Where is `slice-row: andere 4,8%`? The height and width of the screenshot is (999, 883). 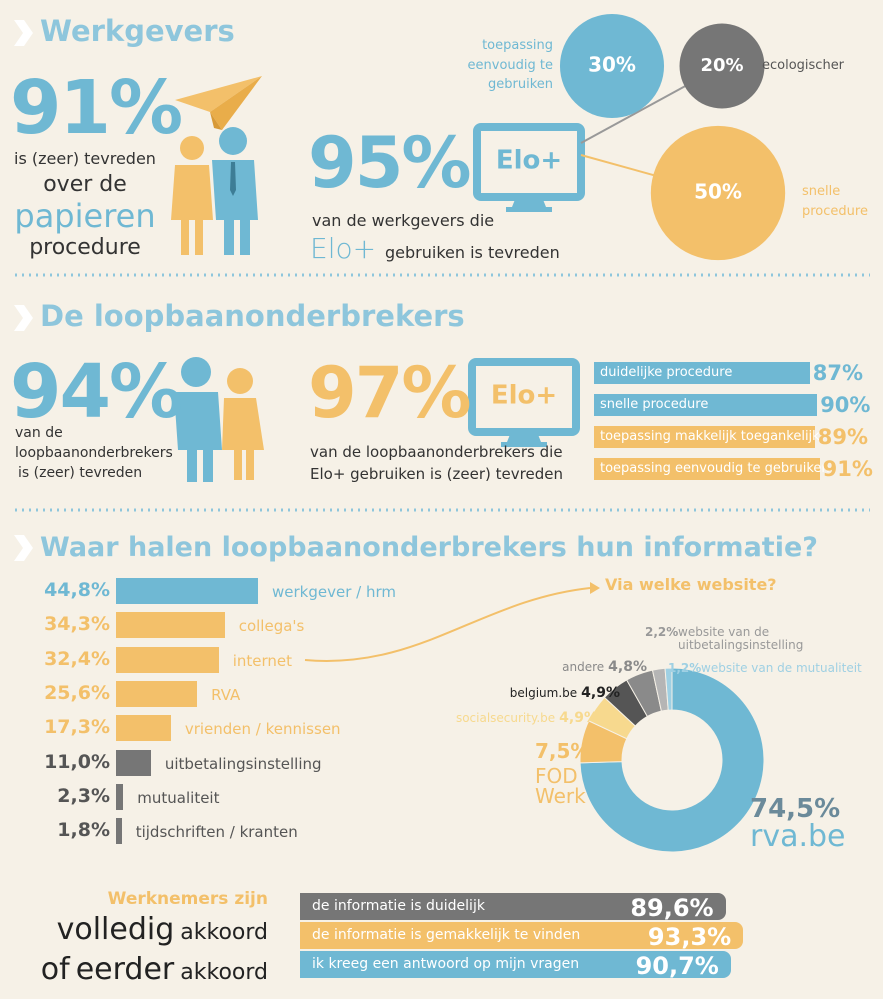 slice-row: andere 4,8% is located at coordinates (604, 666).